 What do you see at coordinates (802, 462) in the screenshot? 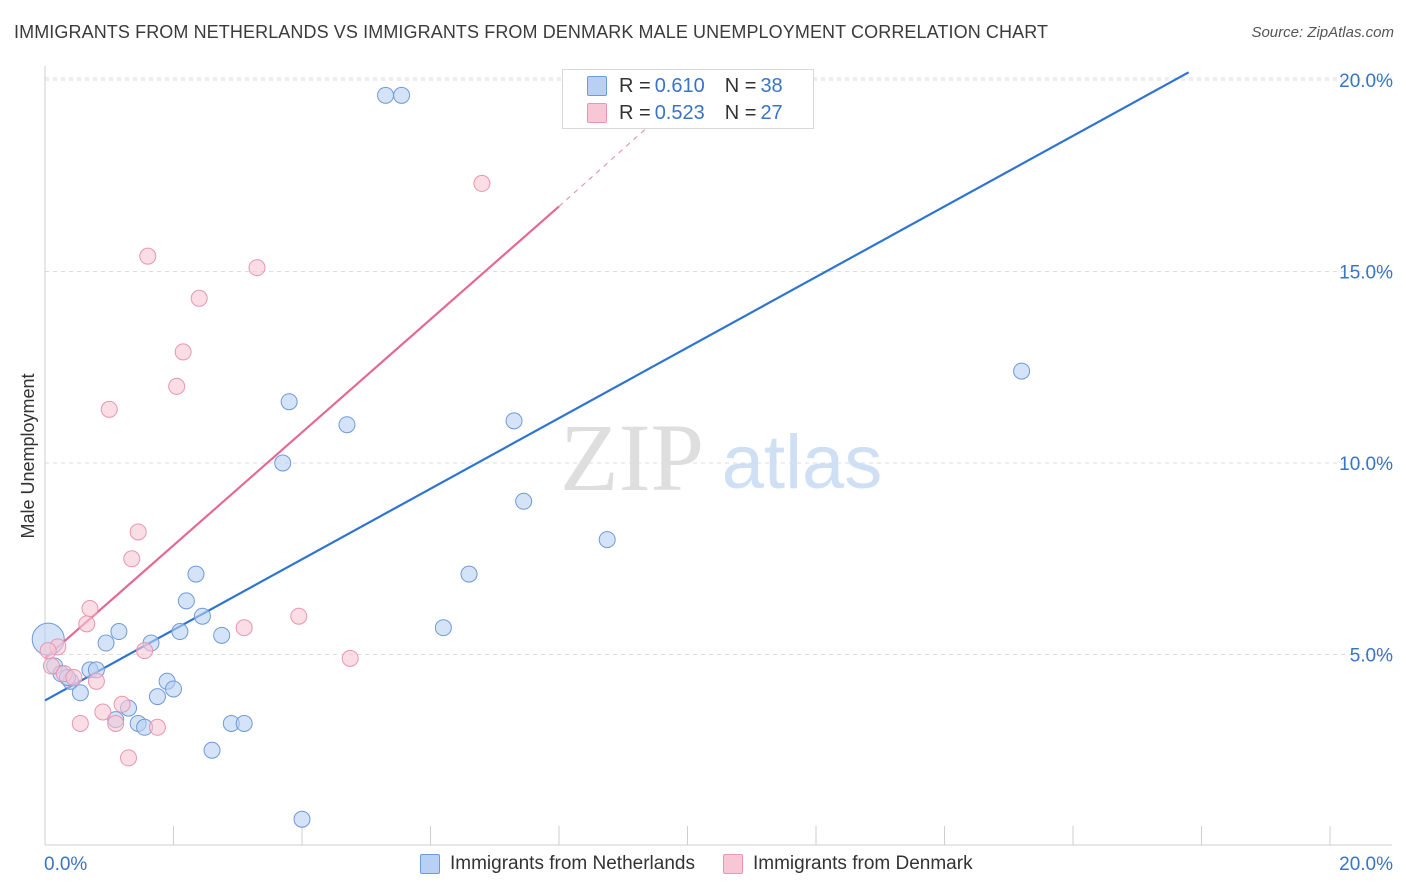
I see `watermark-atlas: atlas` at bounding box center [802, 462].